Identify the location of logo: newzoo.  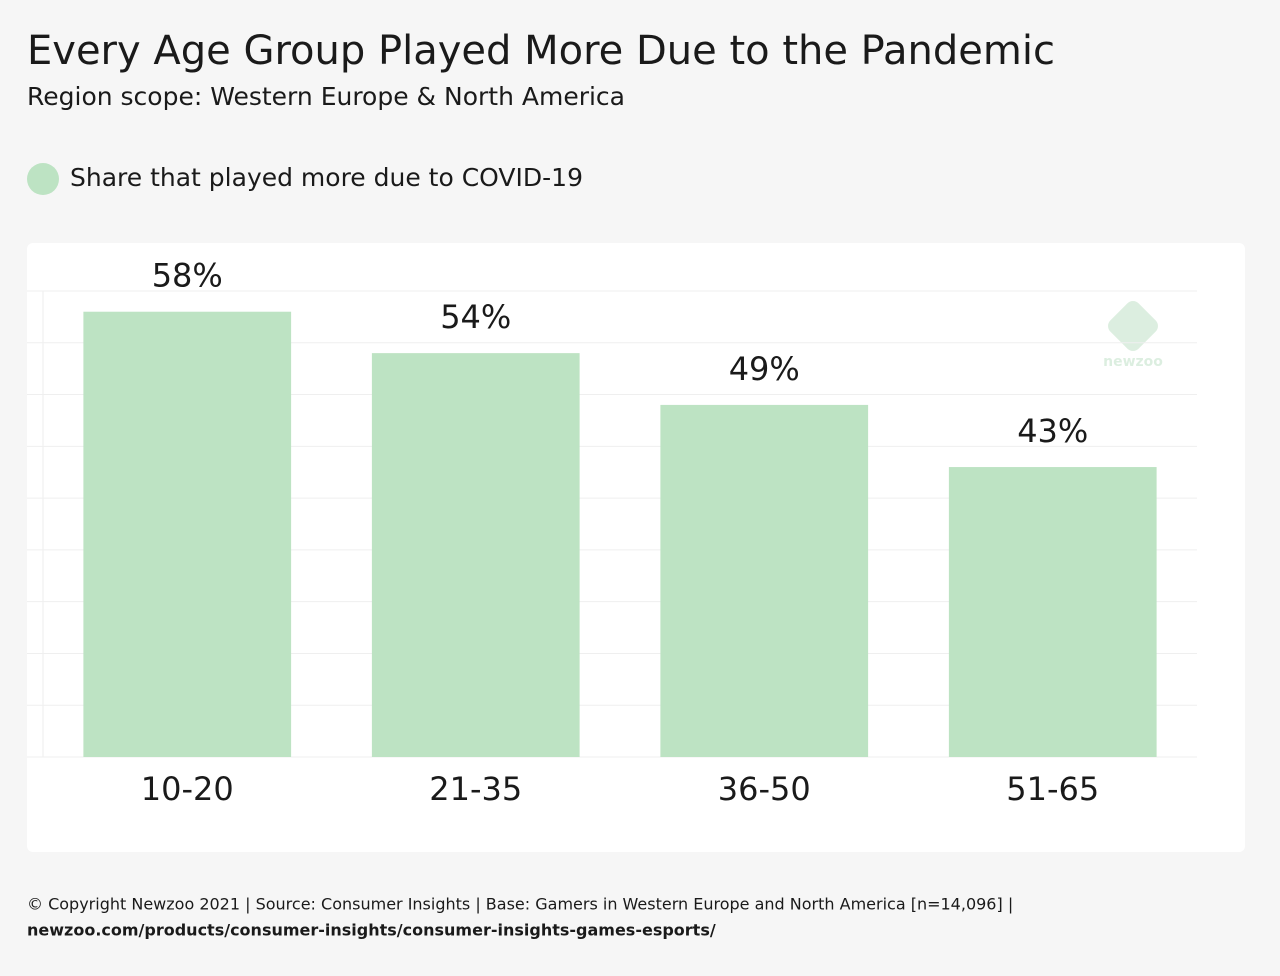
(1133, 335).